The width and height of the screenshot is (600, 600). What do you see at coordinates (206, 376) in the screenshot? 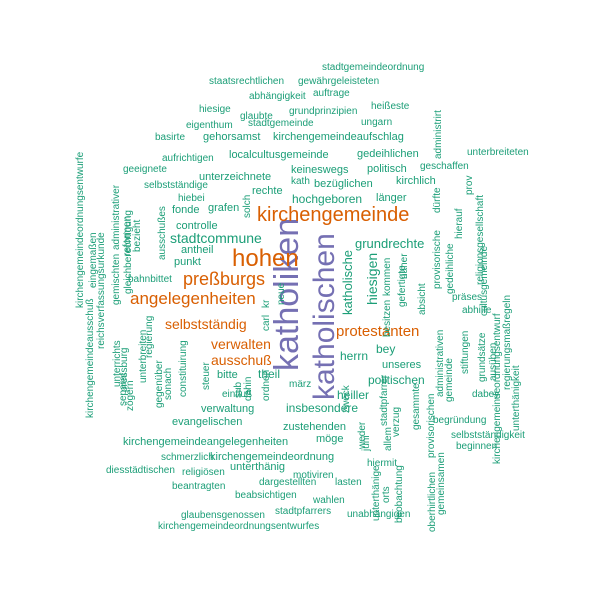
I see `cloud-word: steuer` at bounding box center [206, 376].